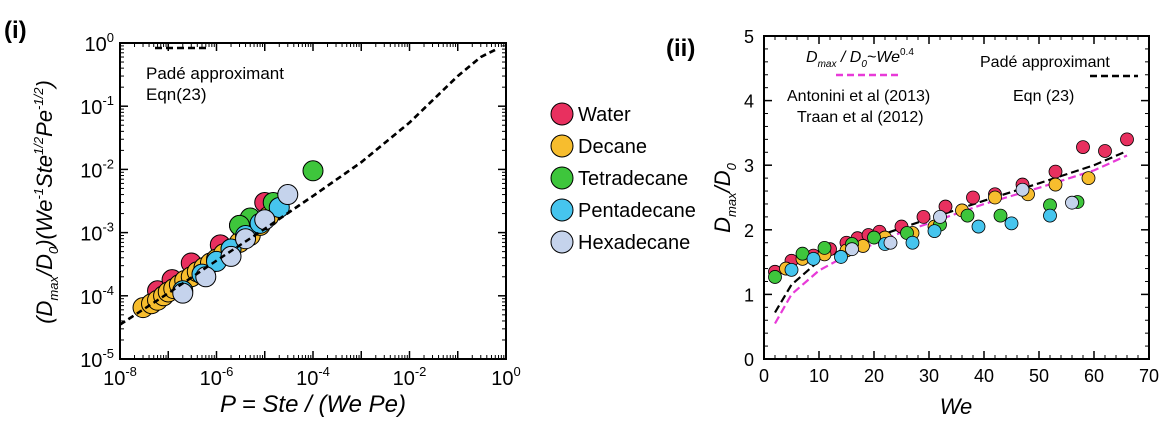  What do you see at coordinates (860, 117) in the screenshot?
I see `annotation-ref-traan: Traan et al (2012)` at bounding box center [860, 117].